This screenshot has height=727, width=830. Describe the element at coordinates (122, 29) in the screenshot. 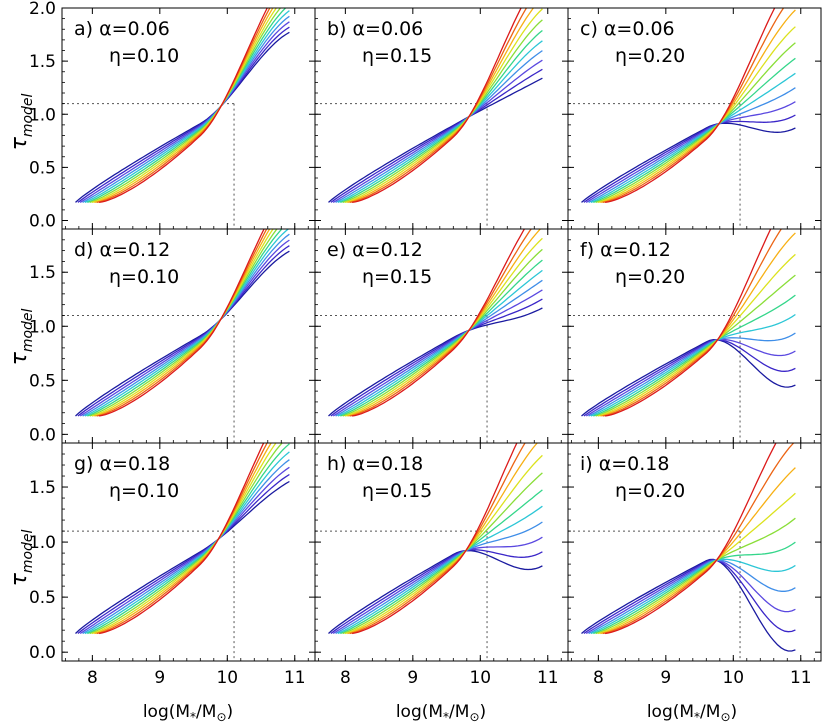

I see `panel-label-alpha: a) α=0.06` at that location.